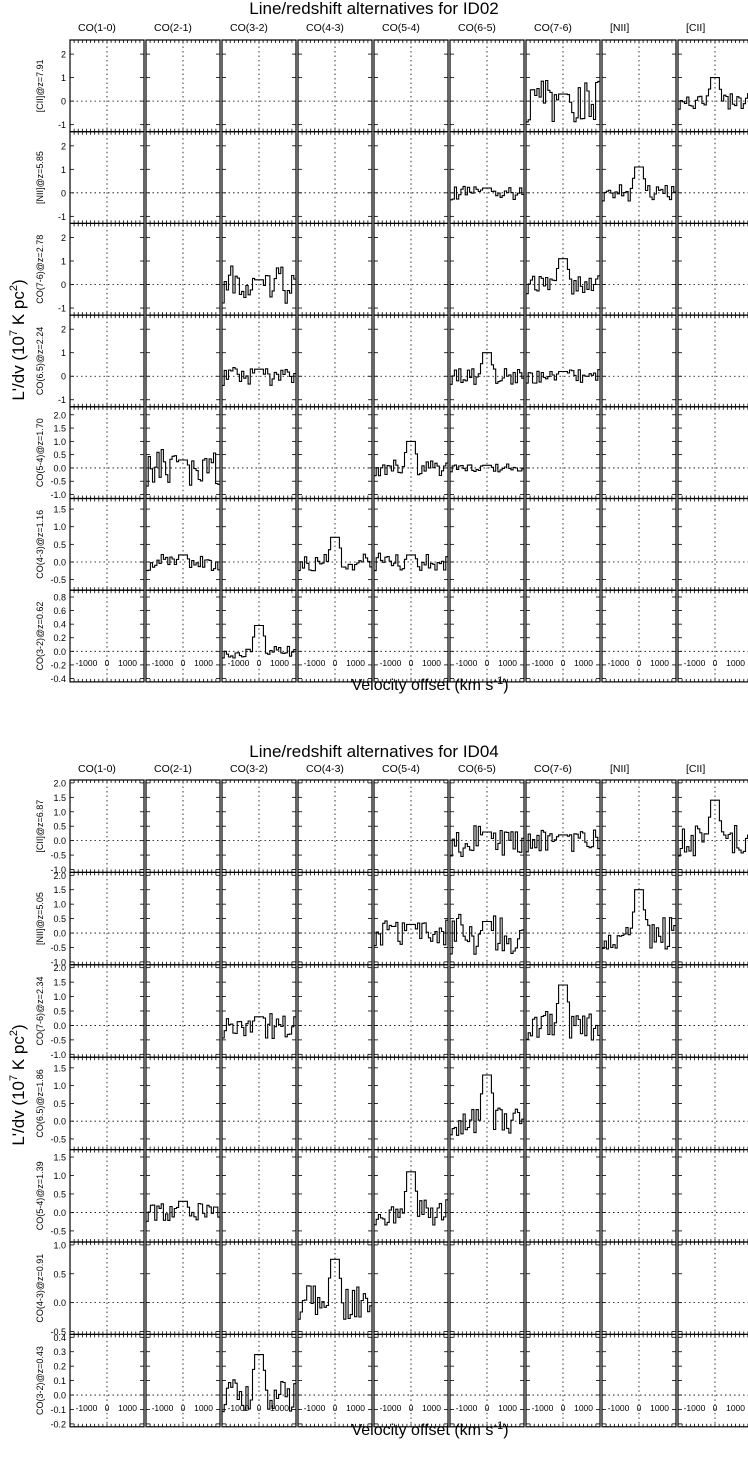  What do you see at coordinates (59, 876) in the screenshot?
I see `y-tick-label: 2.0` at bounding box center [59, 876].